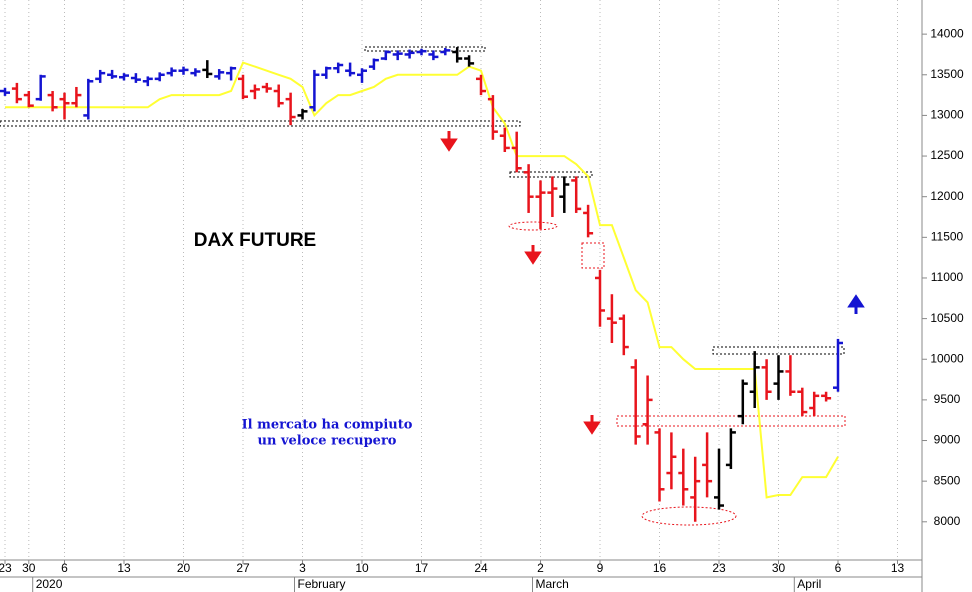  What do you see at coordinates (947, 318) in the screenshot?
I see `y-tick-label: 10500` at bounding box center [947, 318].